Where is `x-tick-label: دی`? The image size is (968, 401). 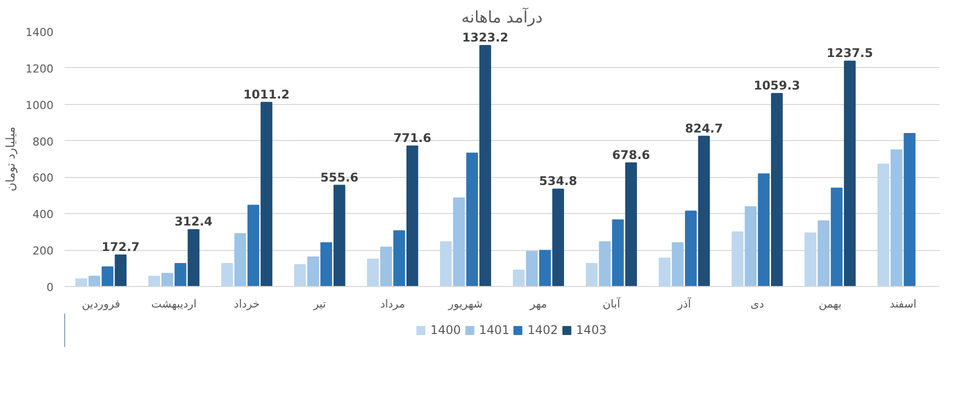 x-tick-label: دی is located at coordinates (757, 304).